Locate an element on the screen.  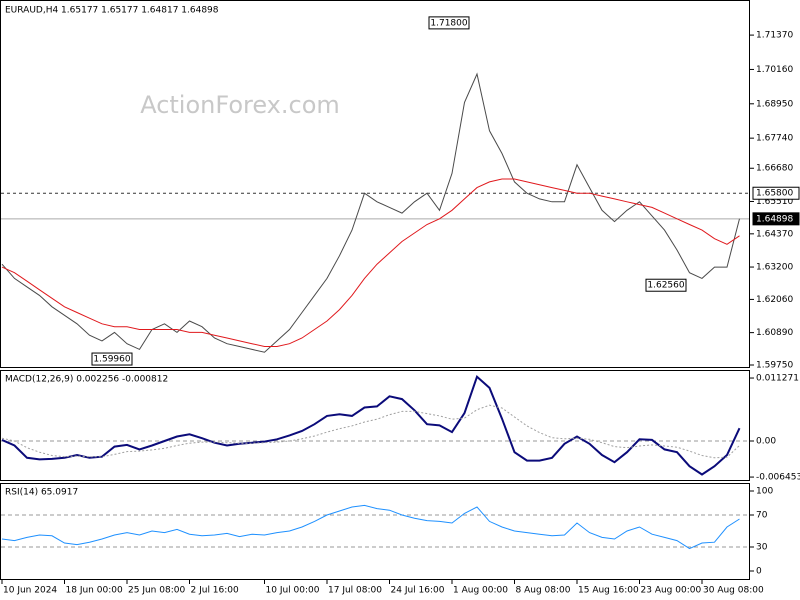
x-tick-label: 1 Aug 00:00 is located at coordinates (480, 591).